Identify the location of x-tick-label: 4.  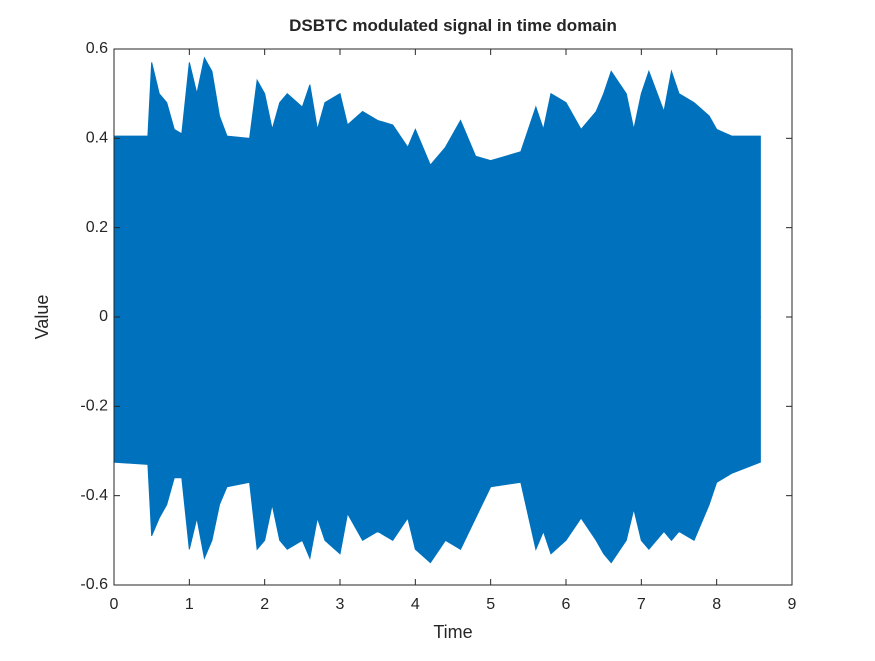
(415, 604).